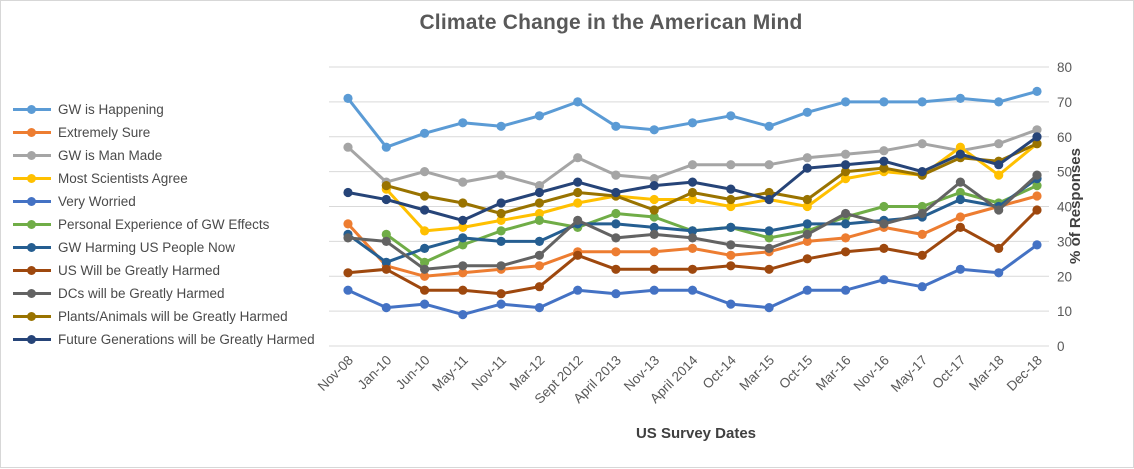 The width and height of the screenshot is (1134, 469). What do you see at coordinates (720, 372) in the screenshot?
I see `svg-text: Oct-14` at bounding box center [720, 372].